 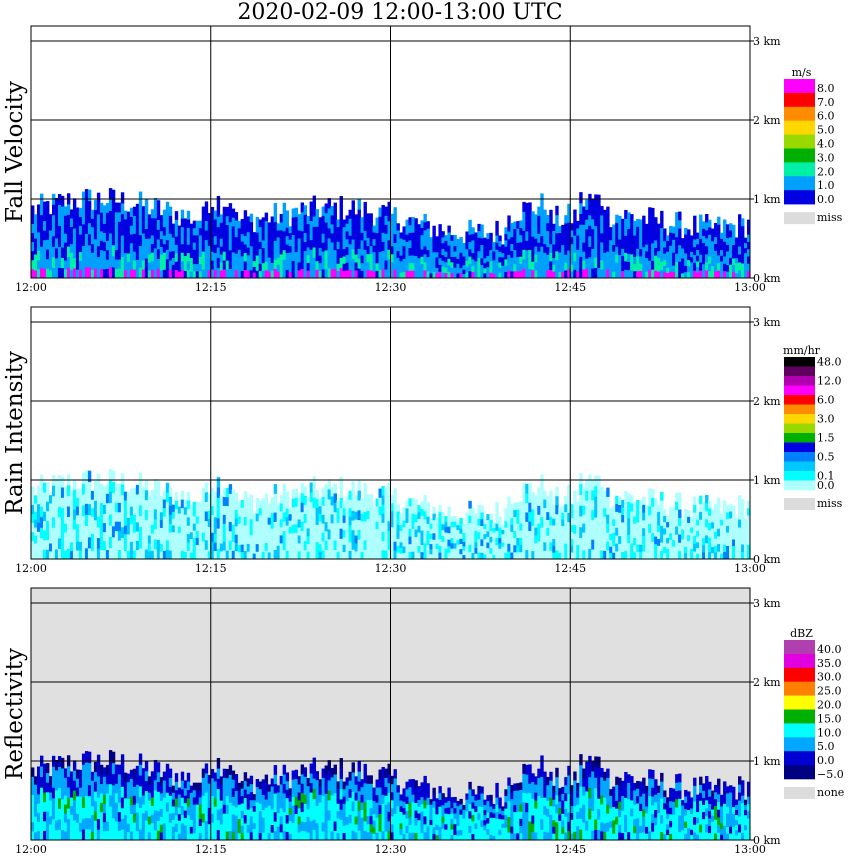 What do you see at coordinates (826, 457) in the screenshot?
I see `legend-label: 0.5` at bounding box center [826, 457].